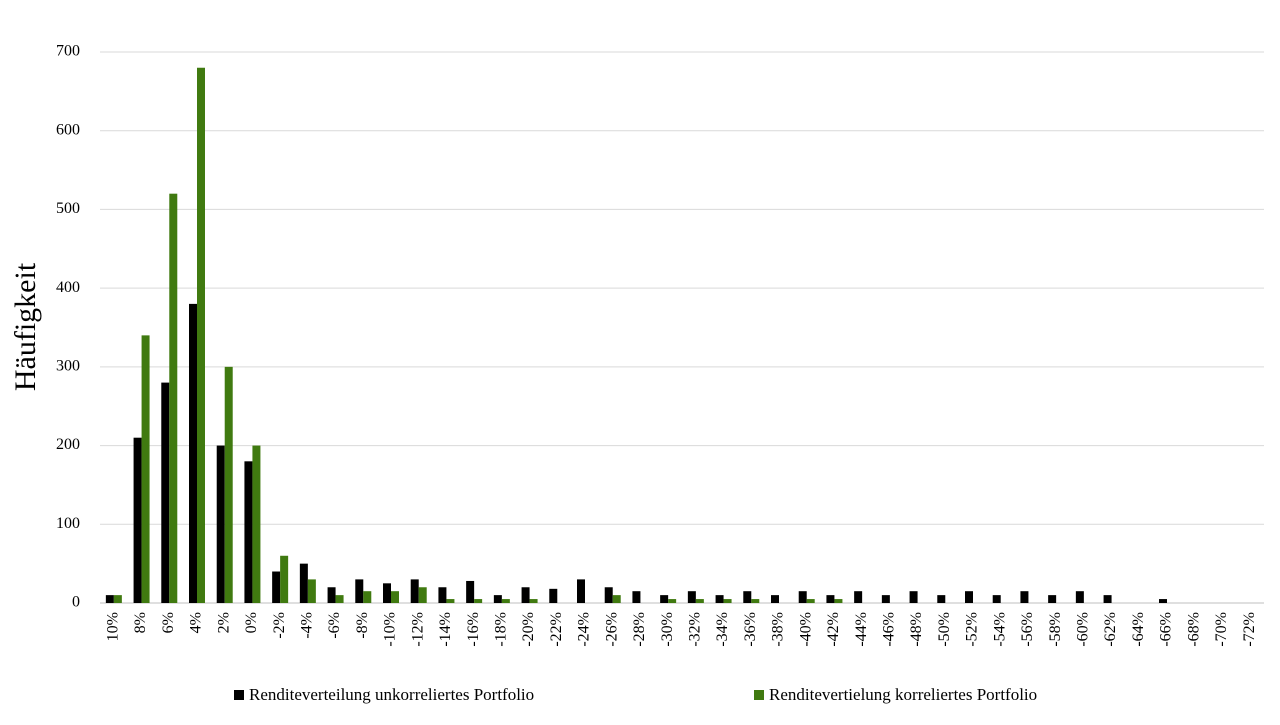  I want to click on x-tick-label: -34%, so click(722, 629).